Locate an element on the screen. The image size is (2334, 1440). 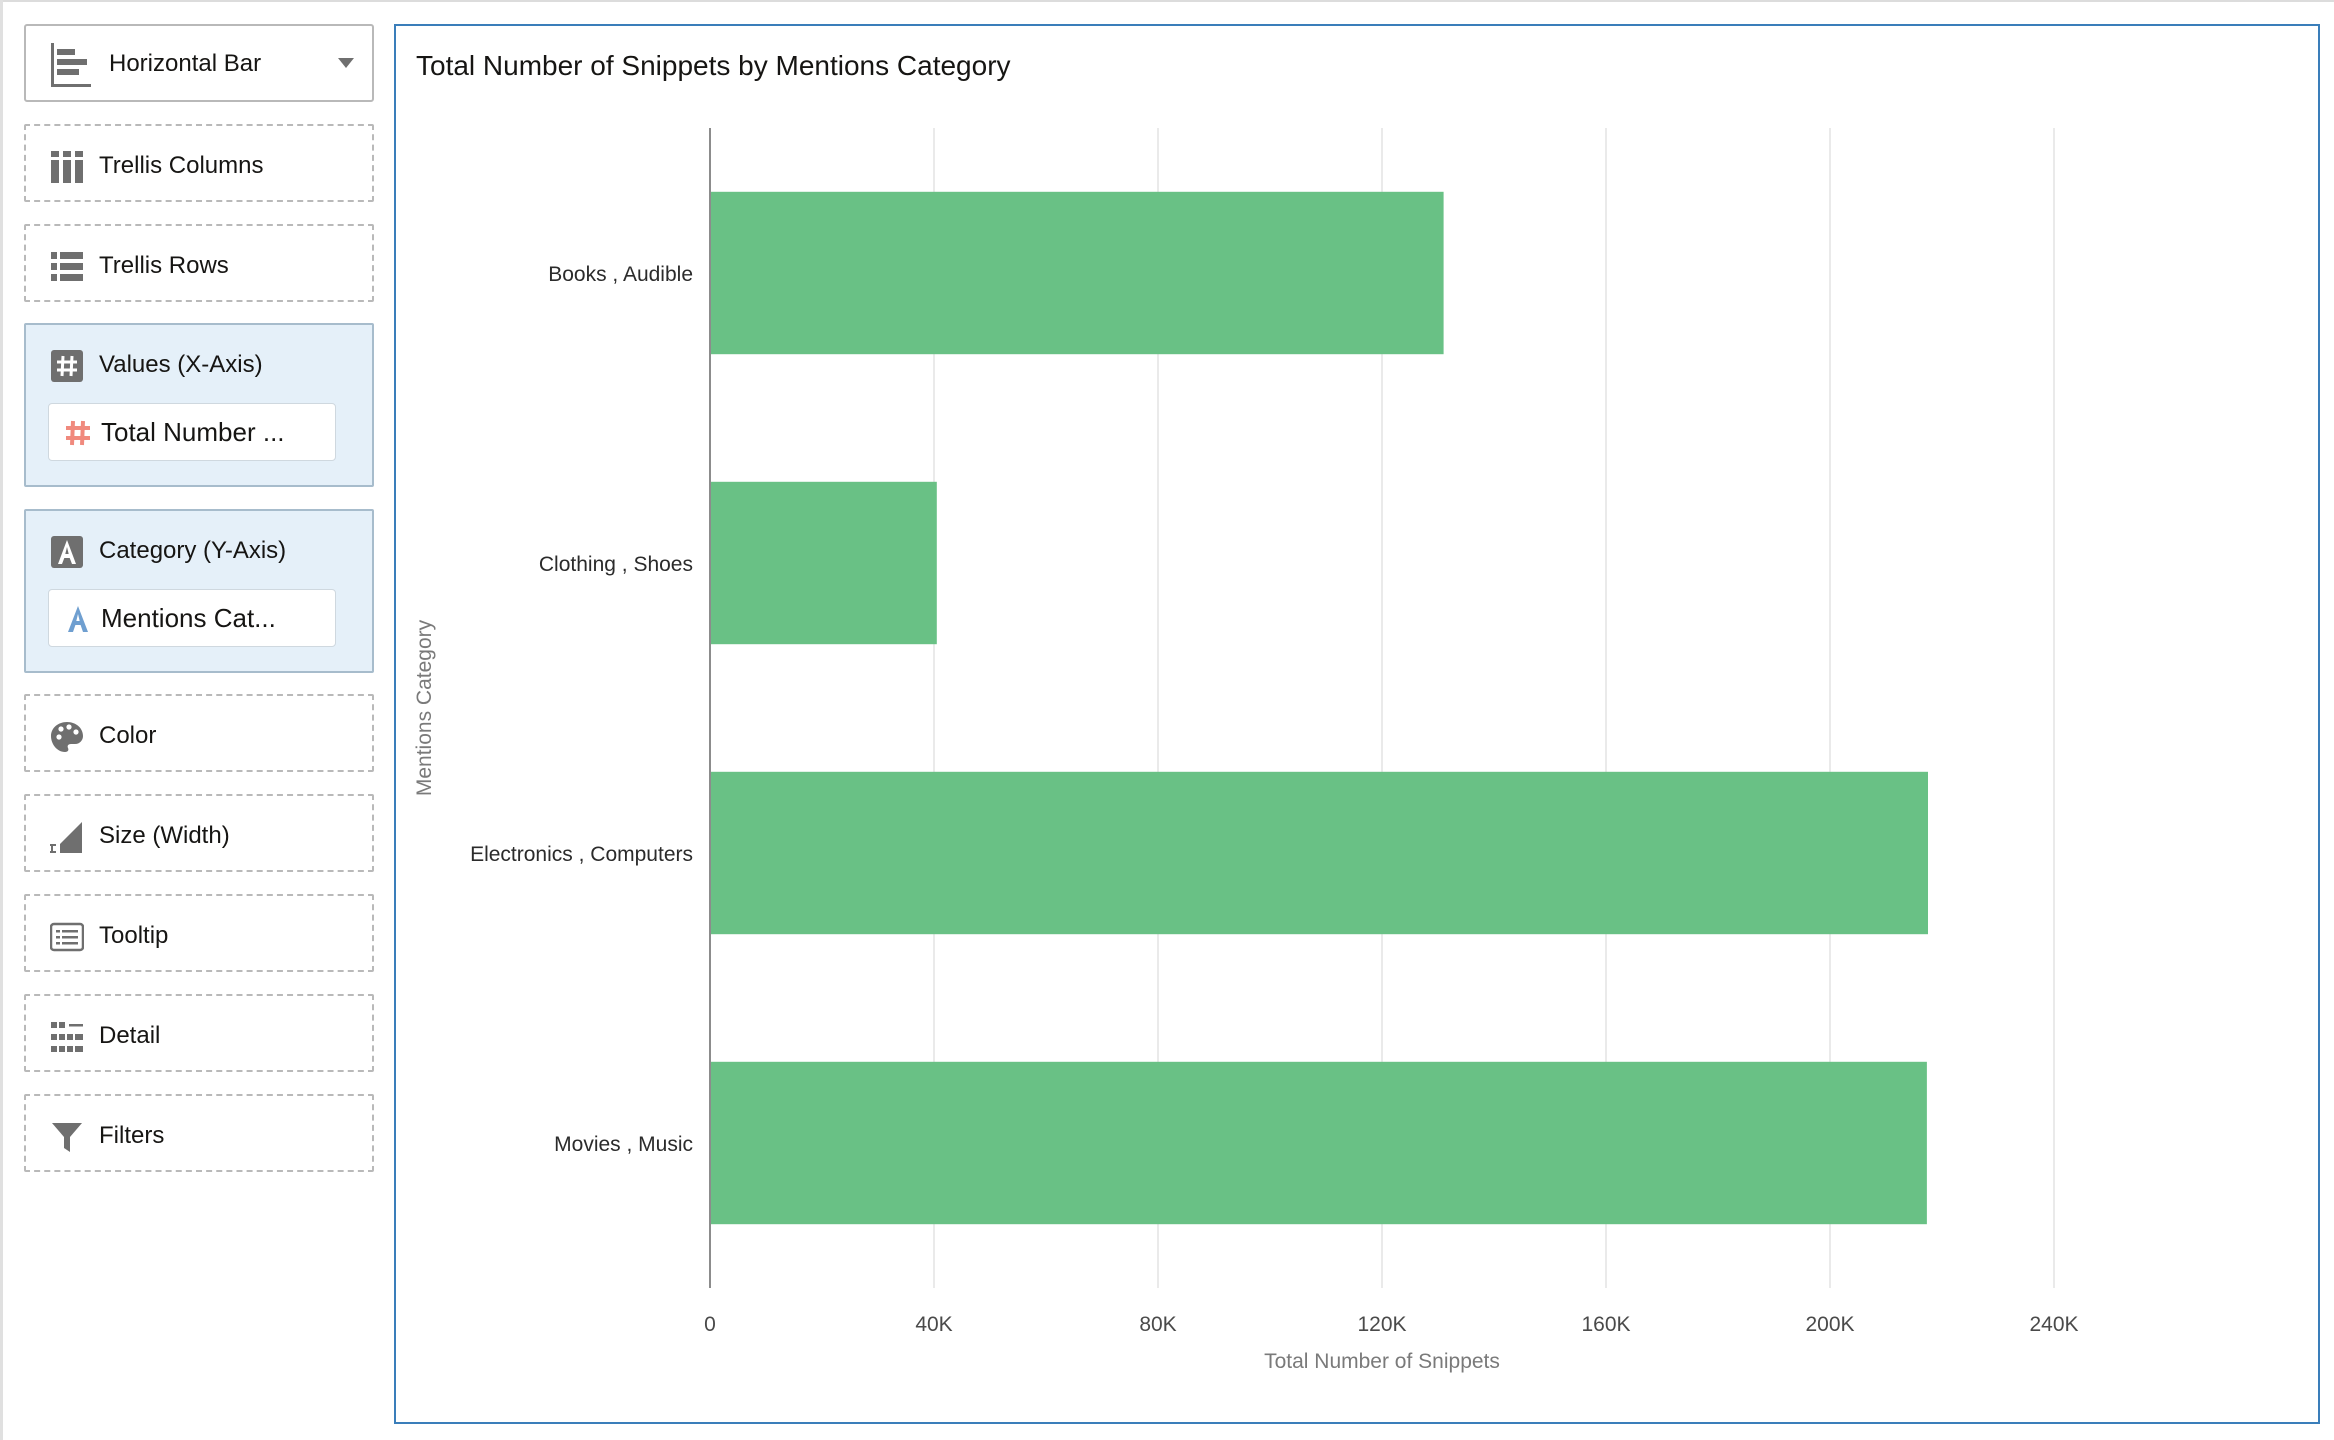
chart-type-label: Horizontal Bar is located at coordinates (185, 63).